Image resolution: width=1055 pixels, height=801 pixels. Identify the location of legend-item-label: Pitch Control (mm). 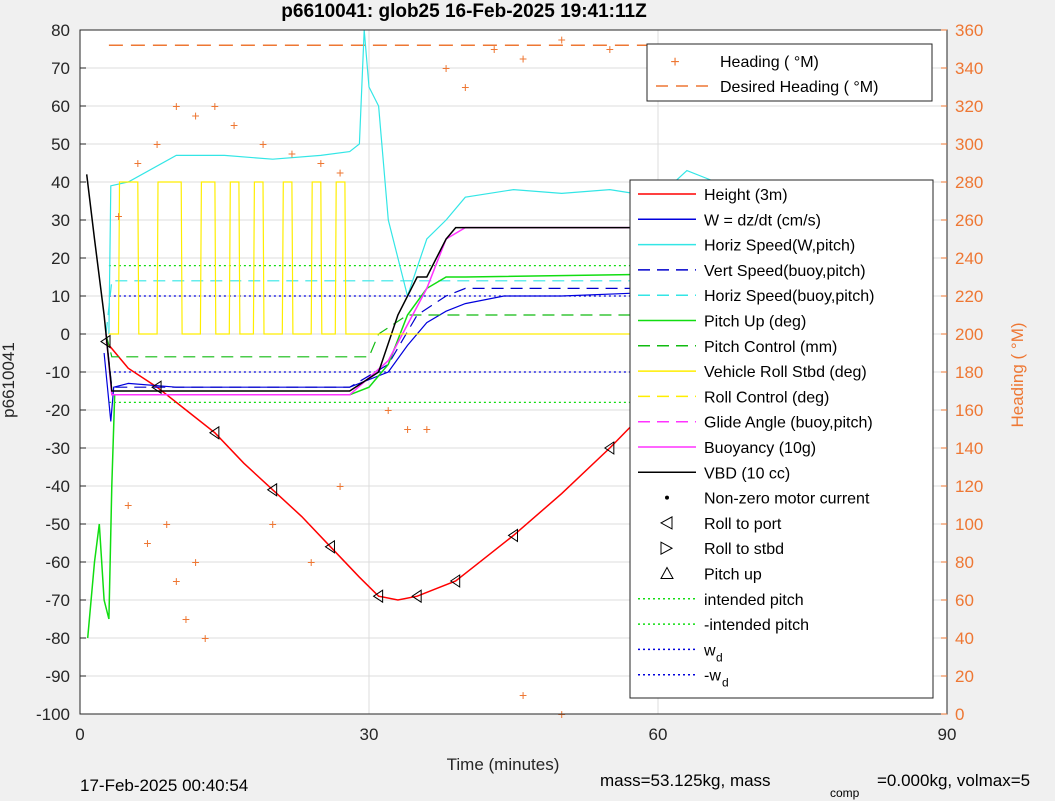
(770, 347).